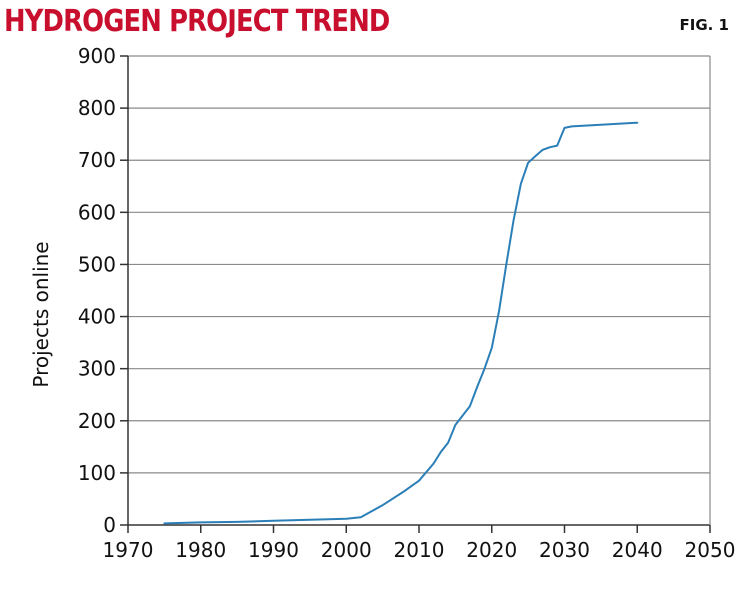  What do you see at coordinates (109, 525) in the screenshot?
I see `y-tick-label-0: 0` at bounding box center [109, 525].